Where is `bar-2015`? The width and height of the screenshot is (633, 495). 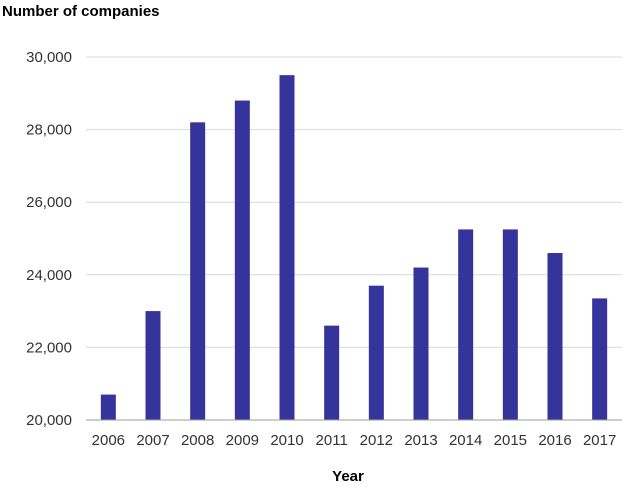 bar-2015 is located at coordinates (510, 324).